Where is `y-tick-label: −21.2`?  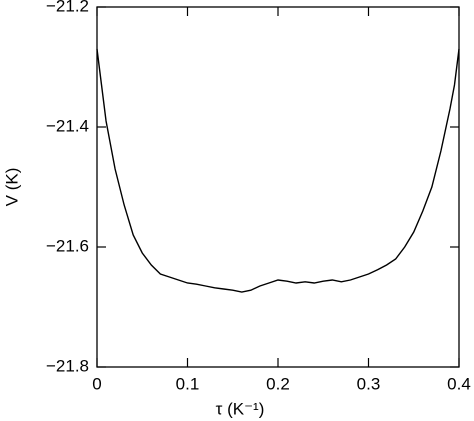
y-tick-label: −21.2 is located at coordinates (67, 7).